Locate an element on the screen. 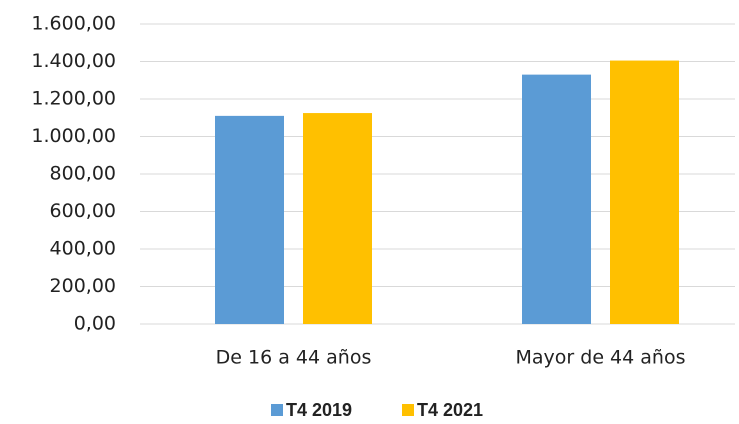  legend-label: T4 2021 is located at coordinates (450, 410).